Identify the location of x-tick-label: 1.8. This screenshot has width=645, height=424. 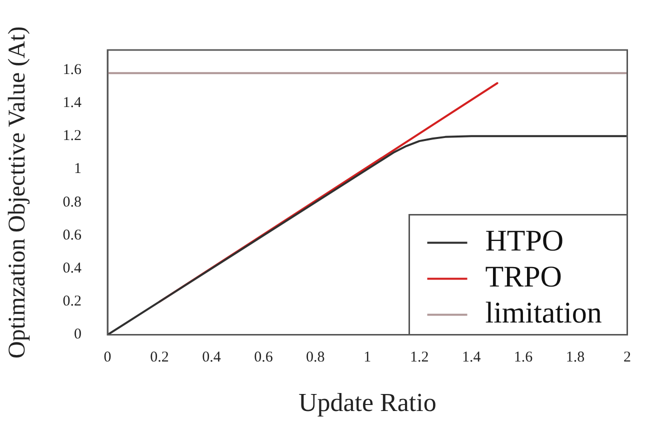
(575, 358).